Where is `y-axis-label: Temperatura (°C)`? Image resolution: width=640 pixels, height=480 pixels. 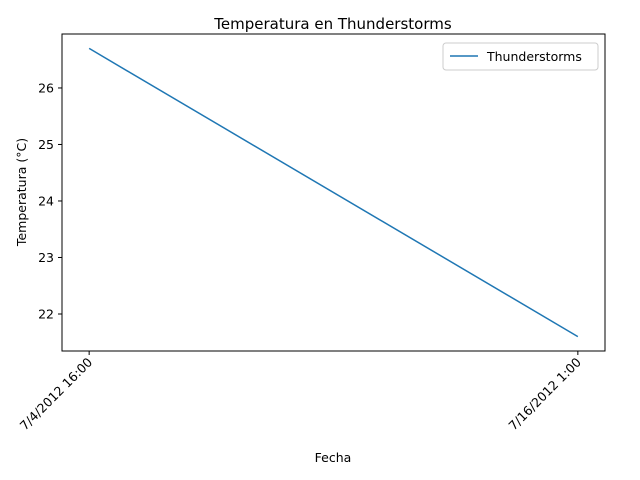 y-axis-label: Temperatura (°C) is located at coordinates (21, 192).